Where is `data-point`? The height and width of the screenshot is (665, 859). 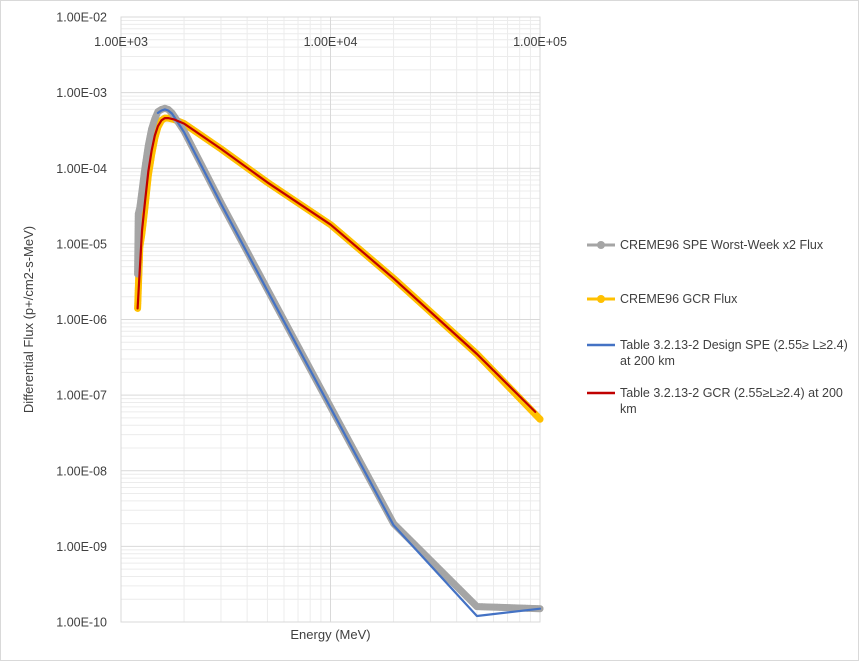
data-point is located at coordinates (540, 419).